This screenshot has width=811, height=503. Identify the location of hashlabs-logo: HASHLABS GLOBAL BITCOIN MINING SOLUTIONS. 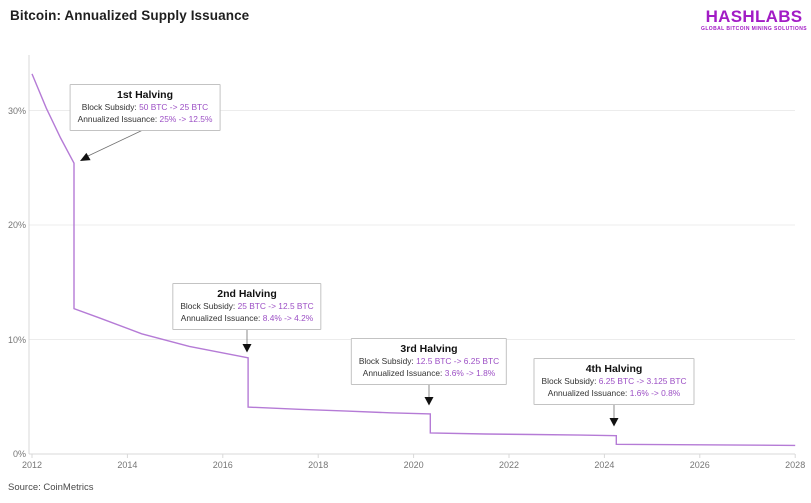
(754, 20).